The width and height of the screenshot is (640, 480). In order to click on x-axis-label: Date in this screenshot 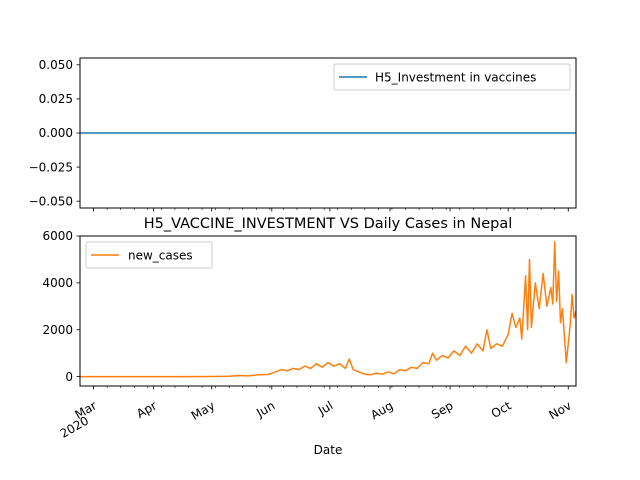, I will do `click(328, 450)`.